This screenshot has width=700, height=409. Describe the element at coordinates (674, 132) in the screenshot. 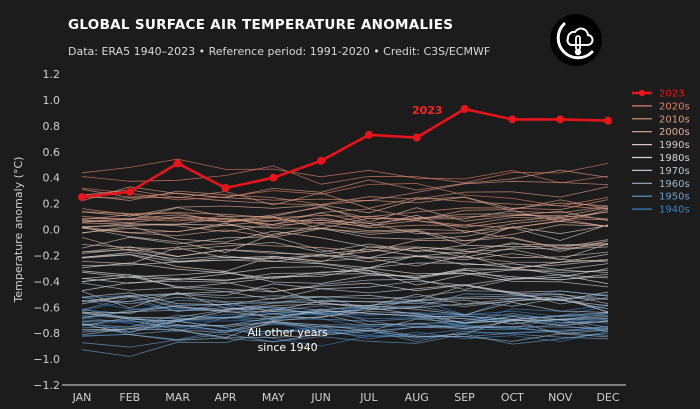

I see `legend-label-2000s: 2000s` at that location.